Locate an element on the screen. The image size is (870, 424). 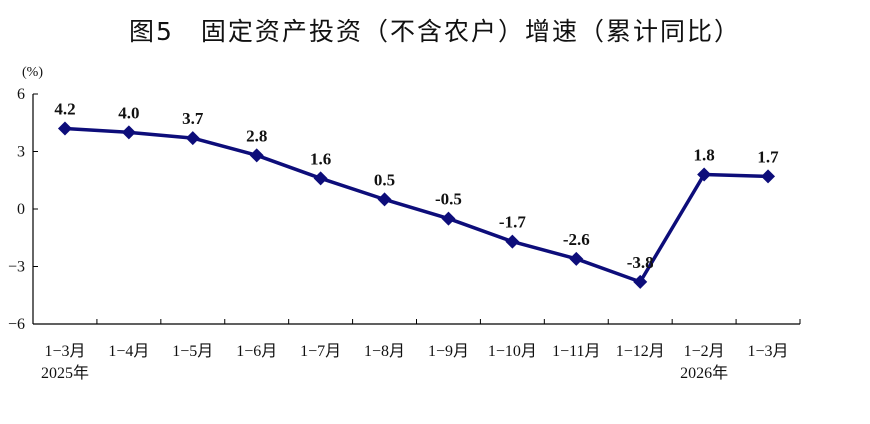
x-tick-label: 1−8月 is located at coordinates (384, 351).